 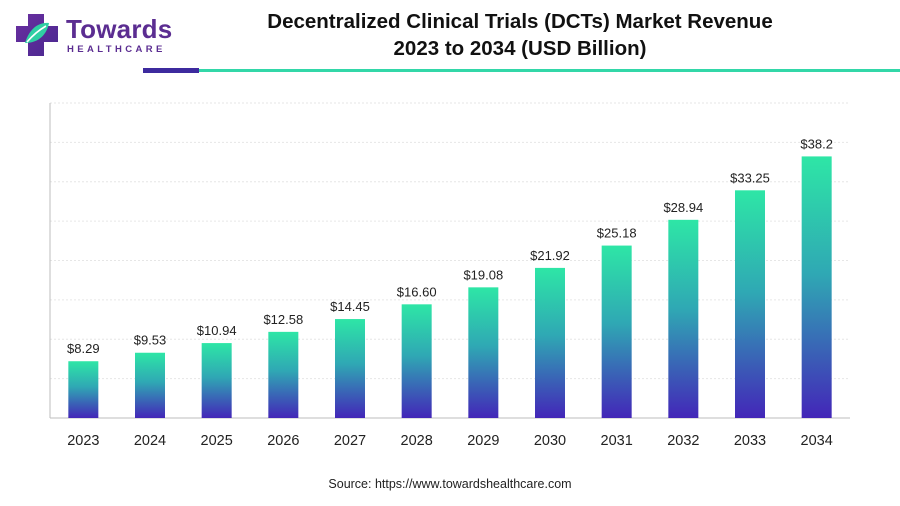 I want to click on bar-2027, so click(x=350, y=368).